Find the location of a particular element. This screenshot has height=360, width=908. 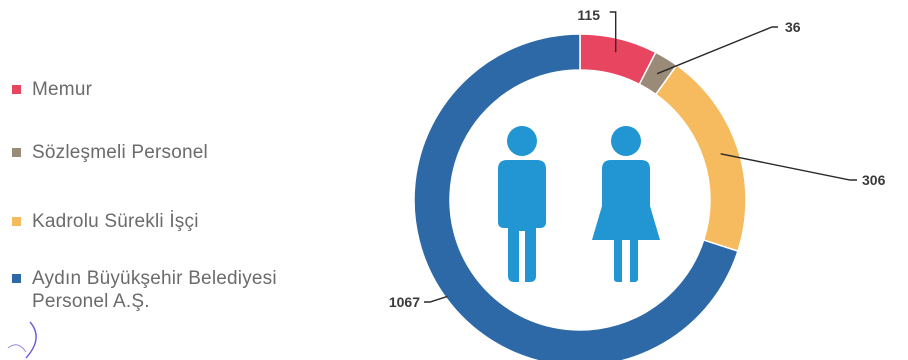

data-label-sozlesmeli: 36 is located at coordinates (793, 27).